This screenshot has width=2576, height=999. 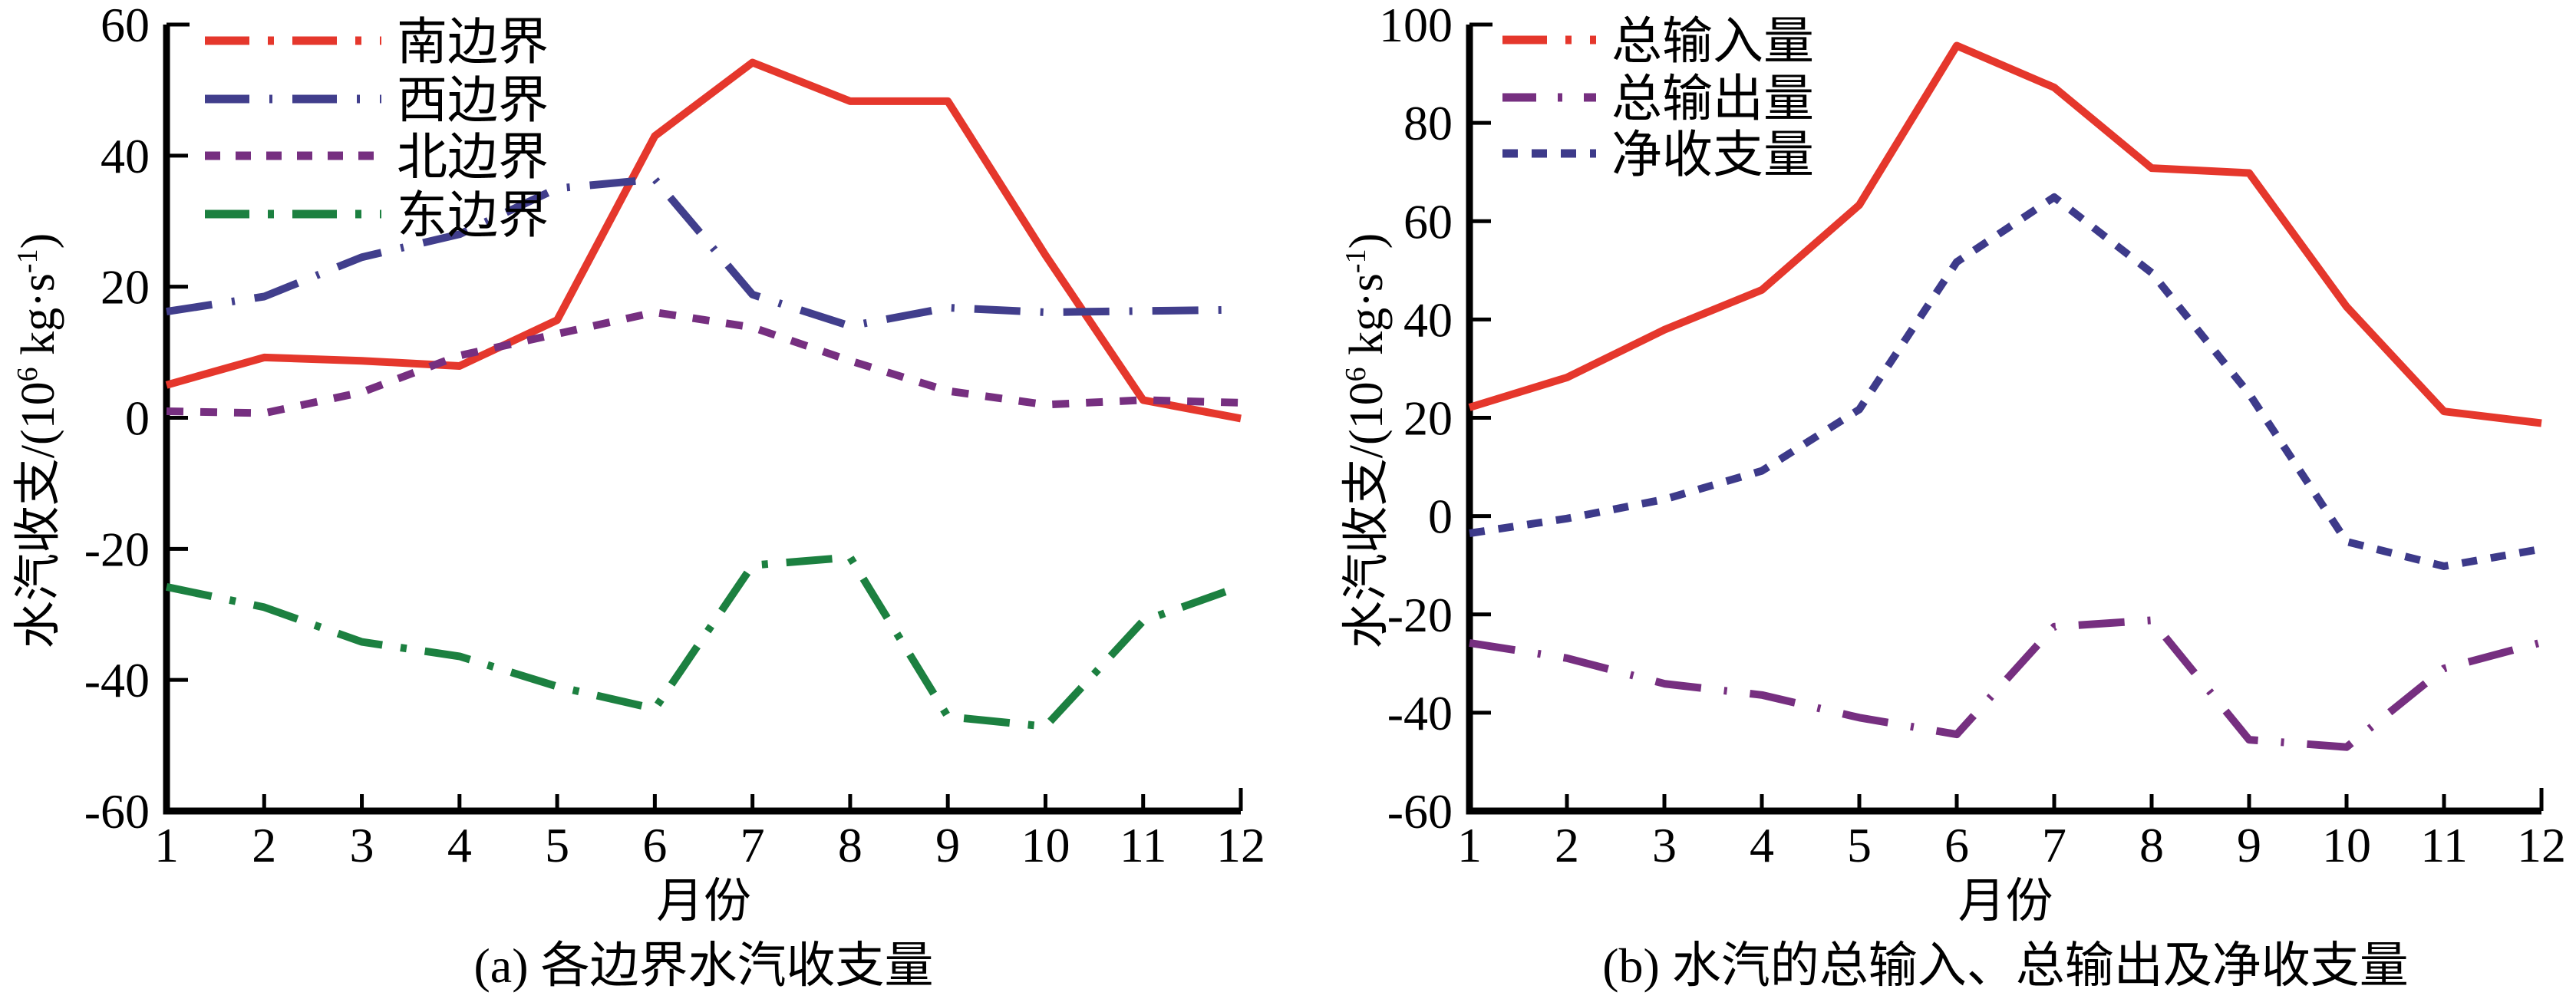 I want to click on y-tick-label: 0, so click(x=1440, y=517).